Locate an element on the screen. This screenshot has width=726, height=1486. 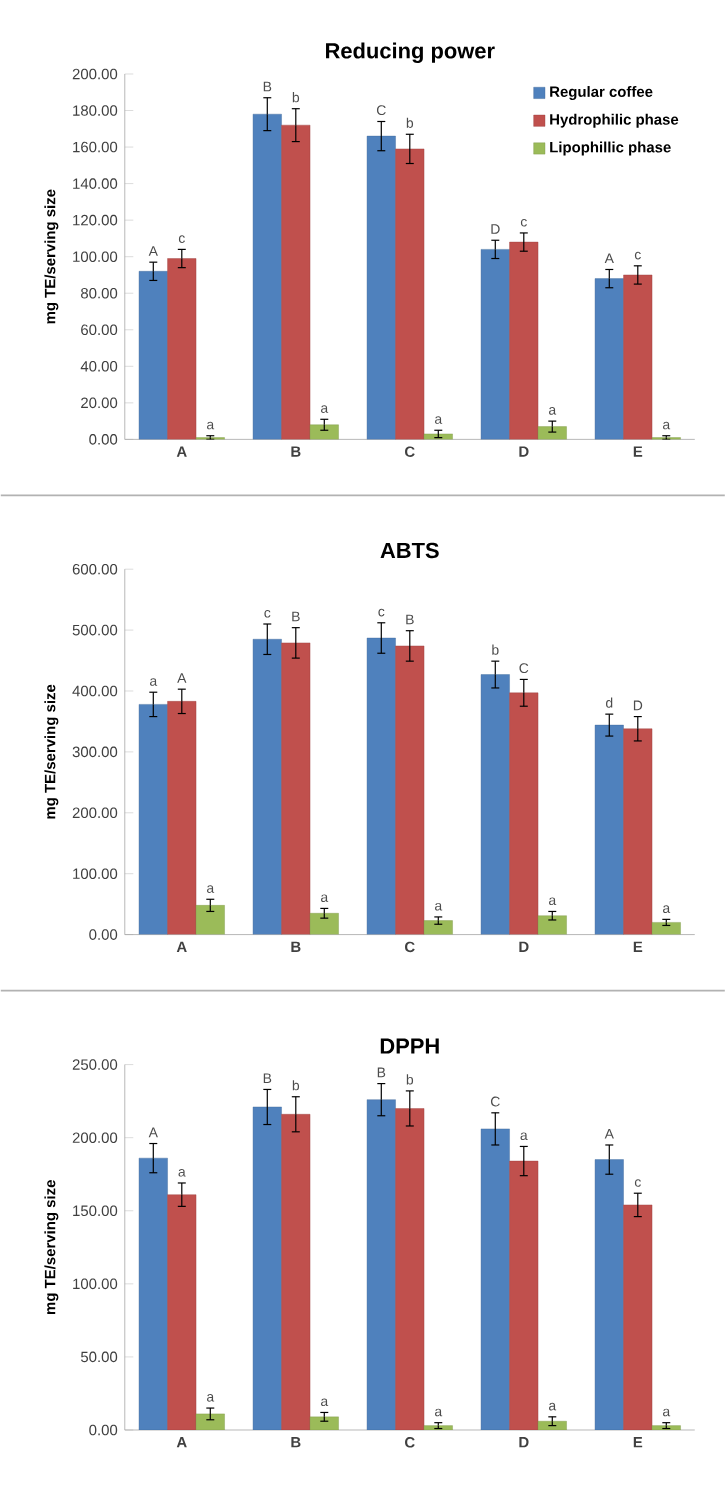
chart-title: ABTS is located at coordinates (409, 550).